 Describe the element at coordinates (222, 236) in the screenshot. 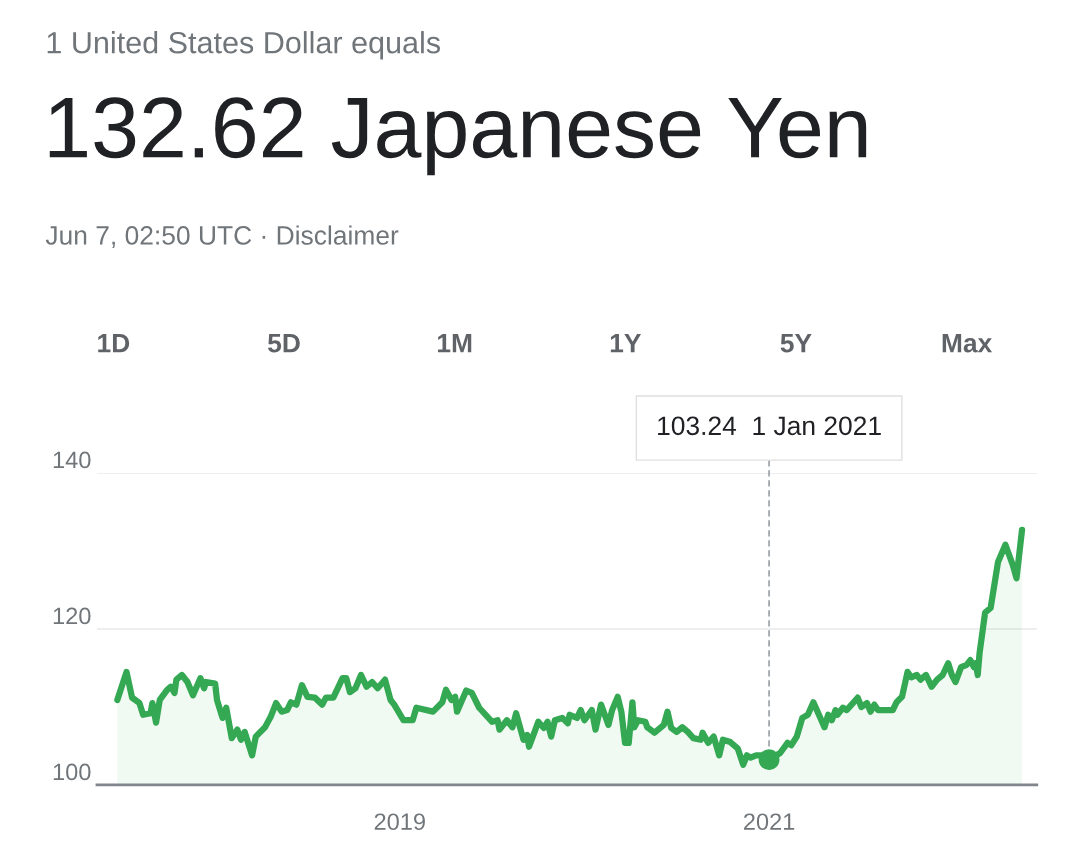

I see `text: Jun 7, 02:50 UTC · Disclaimer` at that location.